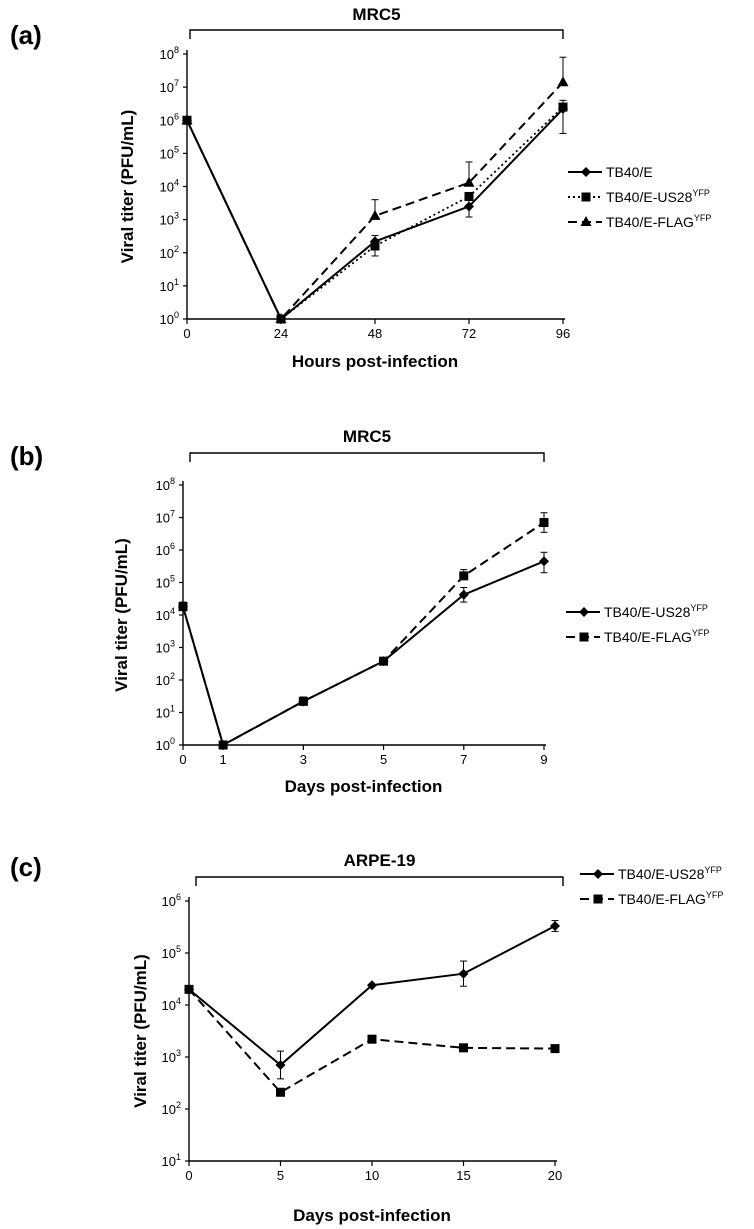 The width and height of the screenshot is (754, 1229). Describe the element at coordinates (26, 867) in the screenshot. I see `panel-label: (c)` at that location.